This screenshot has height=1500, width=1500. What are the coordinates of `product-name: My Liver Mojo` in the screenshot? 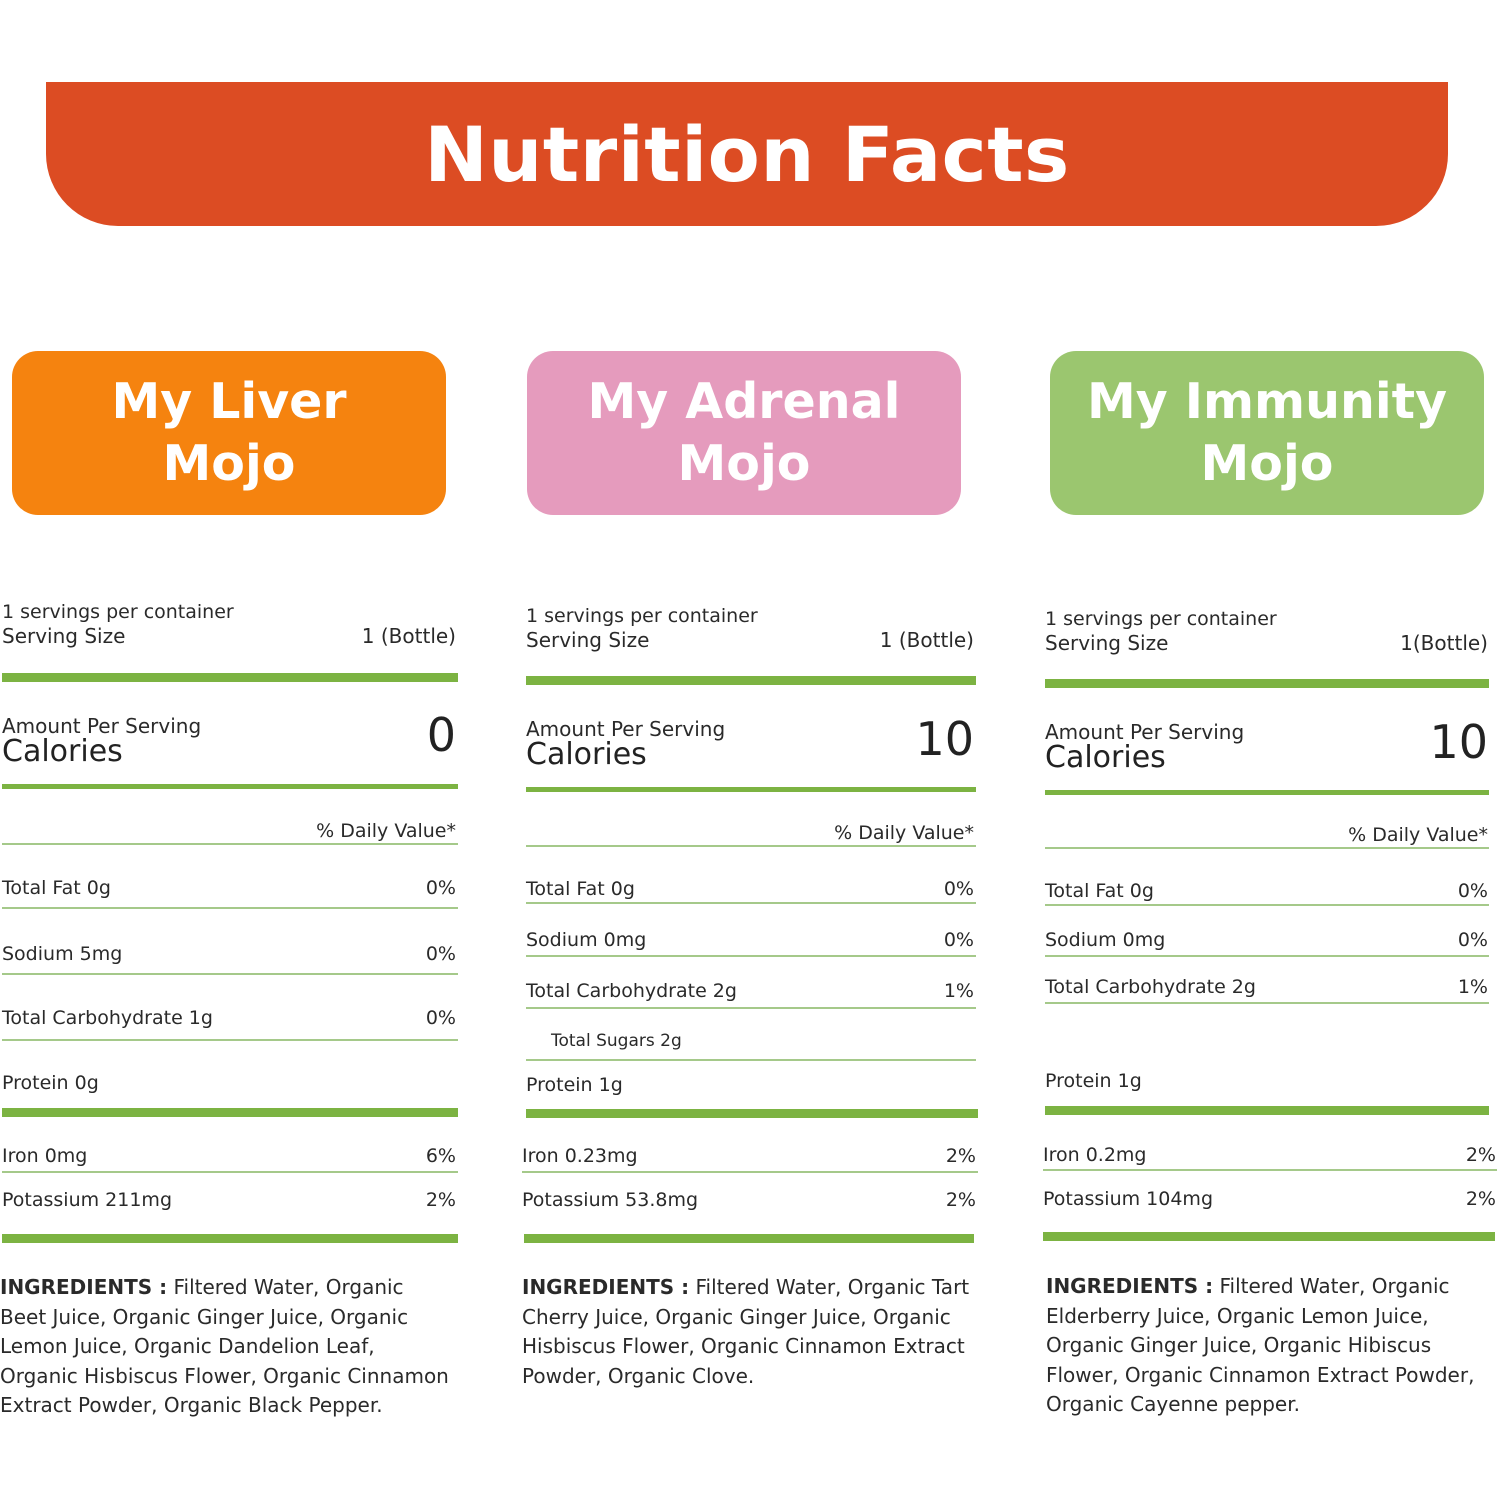 It's located at (229, 432).